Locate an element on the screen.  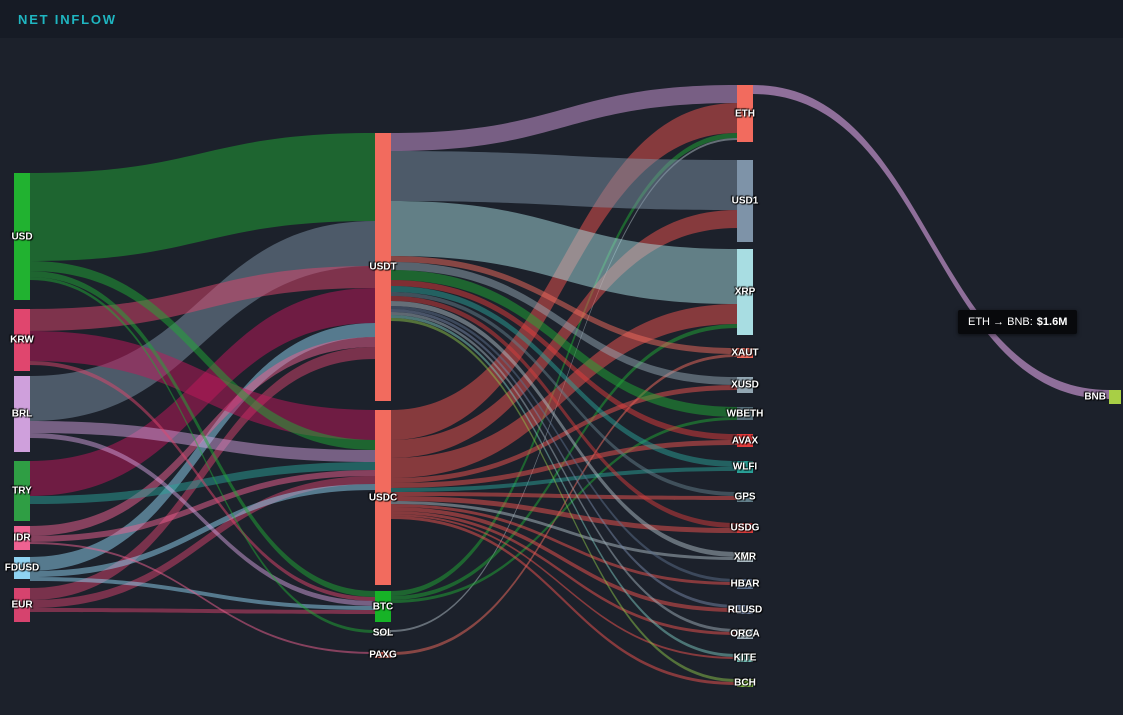
node-KITE is located at coordinates (745, 658).